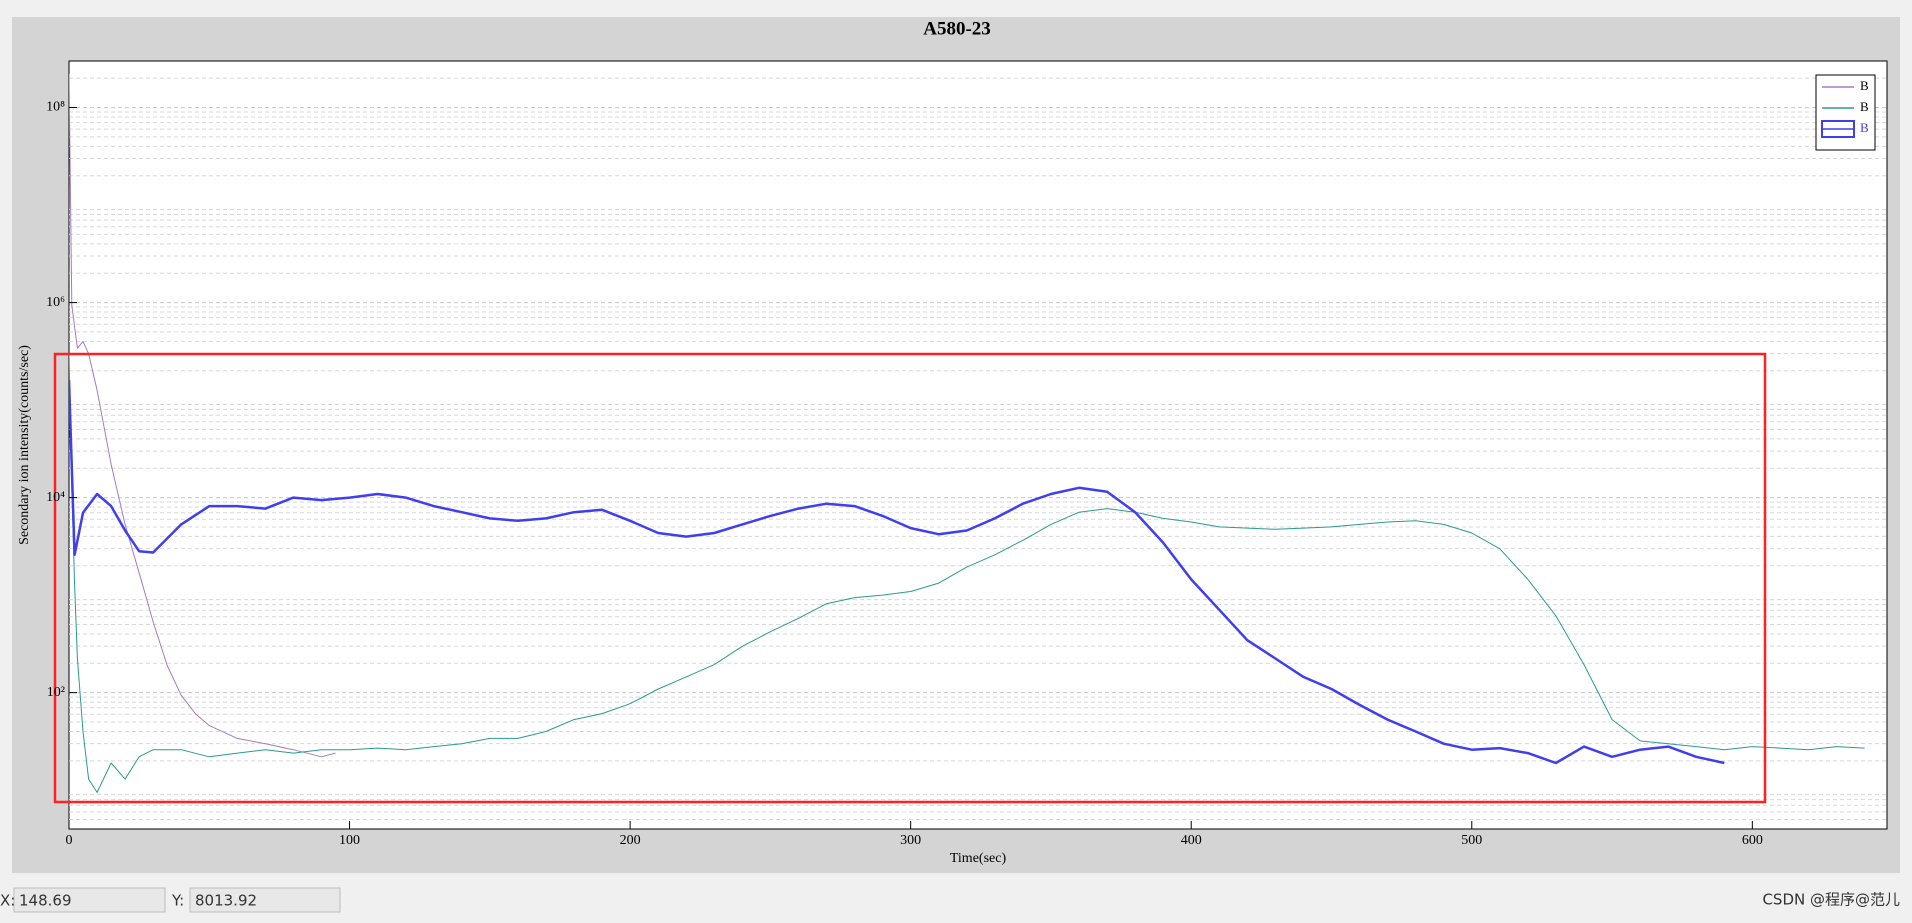 The height and width of the screenshot is (923, 1912). I want to click on y-axis-label: Secondary ion intensity(counts/sec), so click(24, 445).